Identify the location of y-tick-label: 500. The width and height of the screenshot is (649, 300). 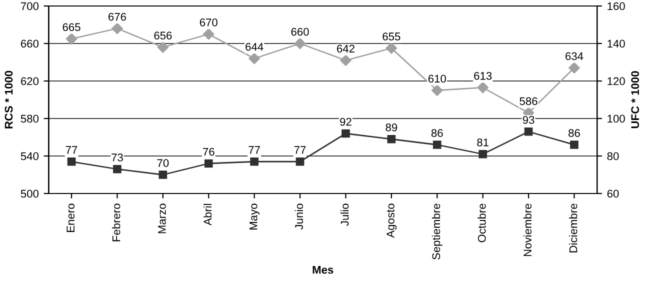
(29, 194).